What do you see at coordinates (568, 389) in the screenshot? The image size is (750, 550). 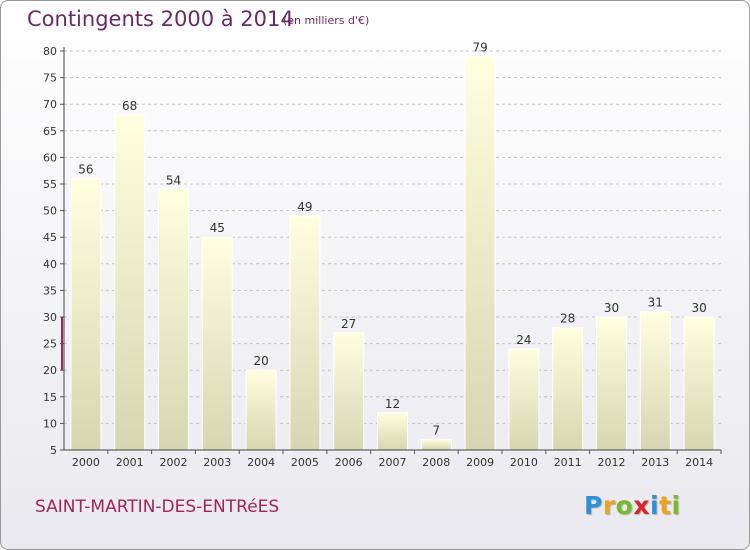 I see `bar-2011` at bounding box center [568, 389].